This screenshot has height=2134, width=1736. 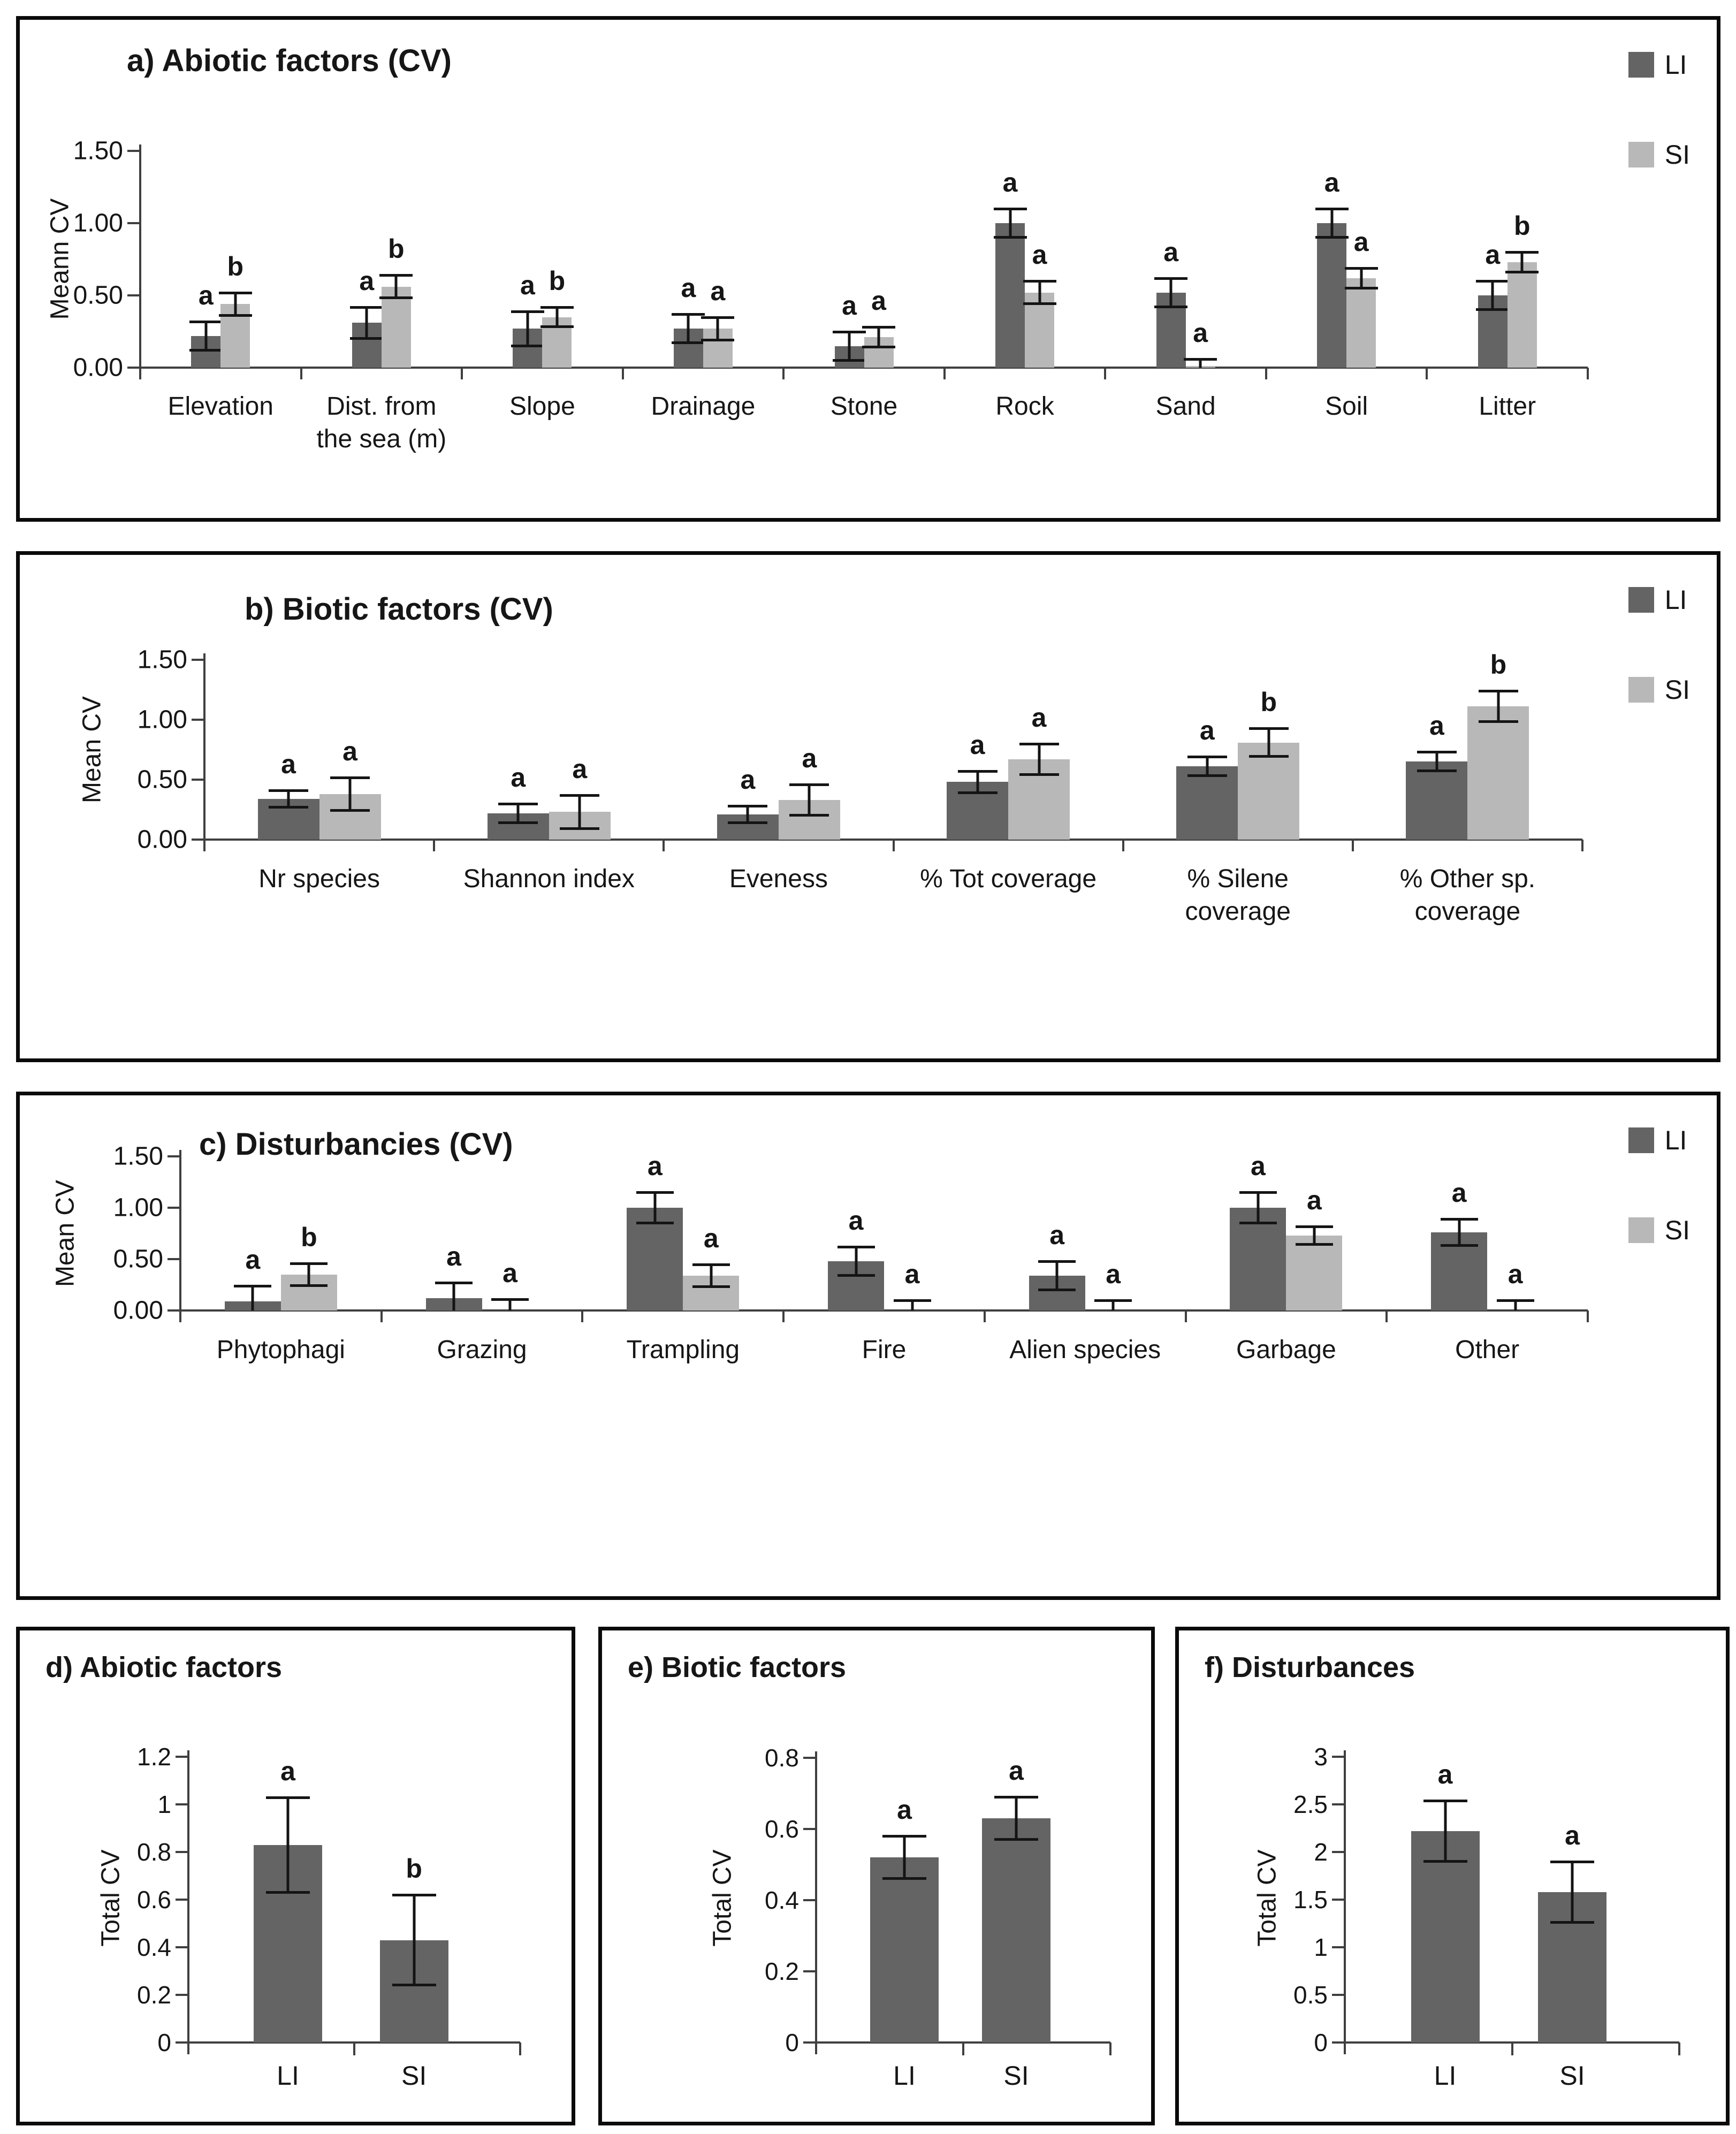 What do you see at coordinates (154, 1900) in the screenshot?
I see `y-tick-label: 0.6` at bounding box center [154, 1900].